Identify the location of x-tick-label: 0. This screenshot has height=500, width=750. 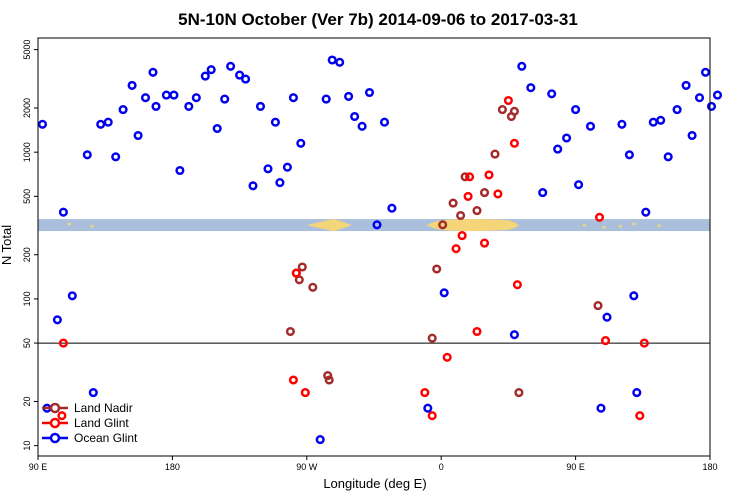
(441, 467).